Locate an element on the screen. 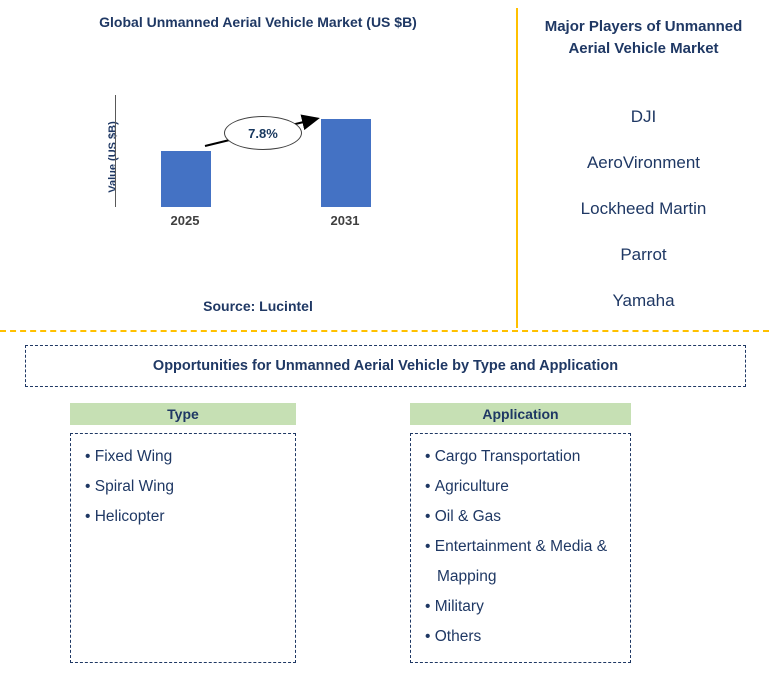 The image size is (769, 685). application-header: Application is located at coordinates (520, 414).